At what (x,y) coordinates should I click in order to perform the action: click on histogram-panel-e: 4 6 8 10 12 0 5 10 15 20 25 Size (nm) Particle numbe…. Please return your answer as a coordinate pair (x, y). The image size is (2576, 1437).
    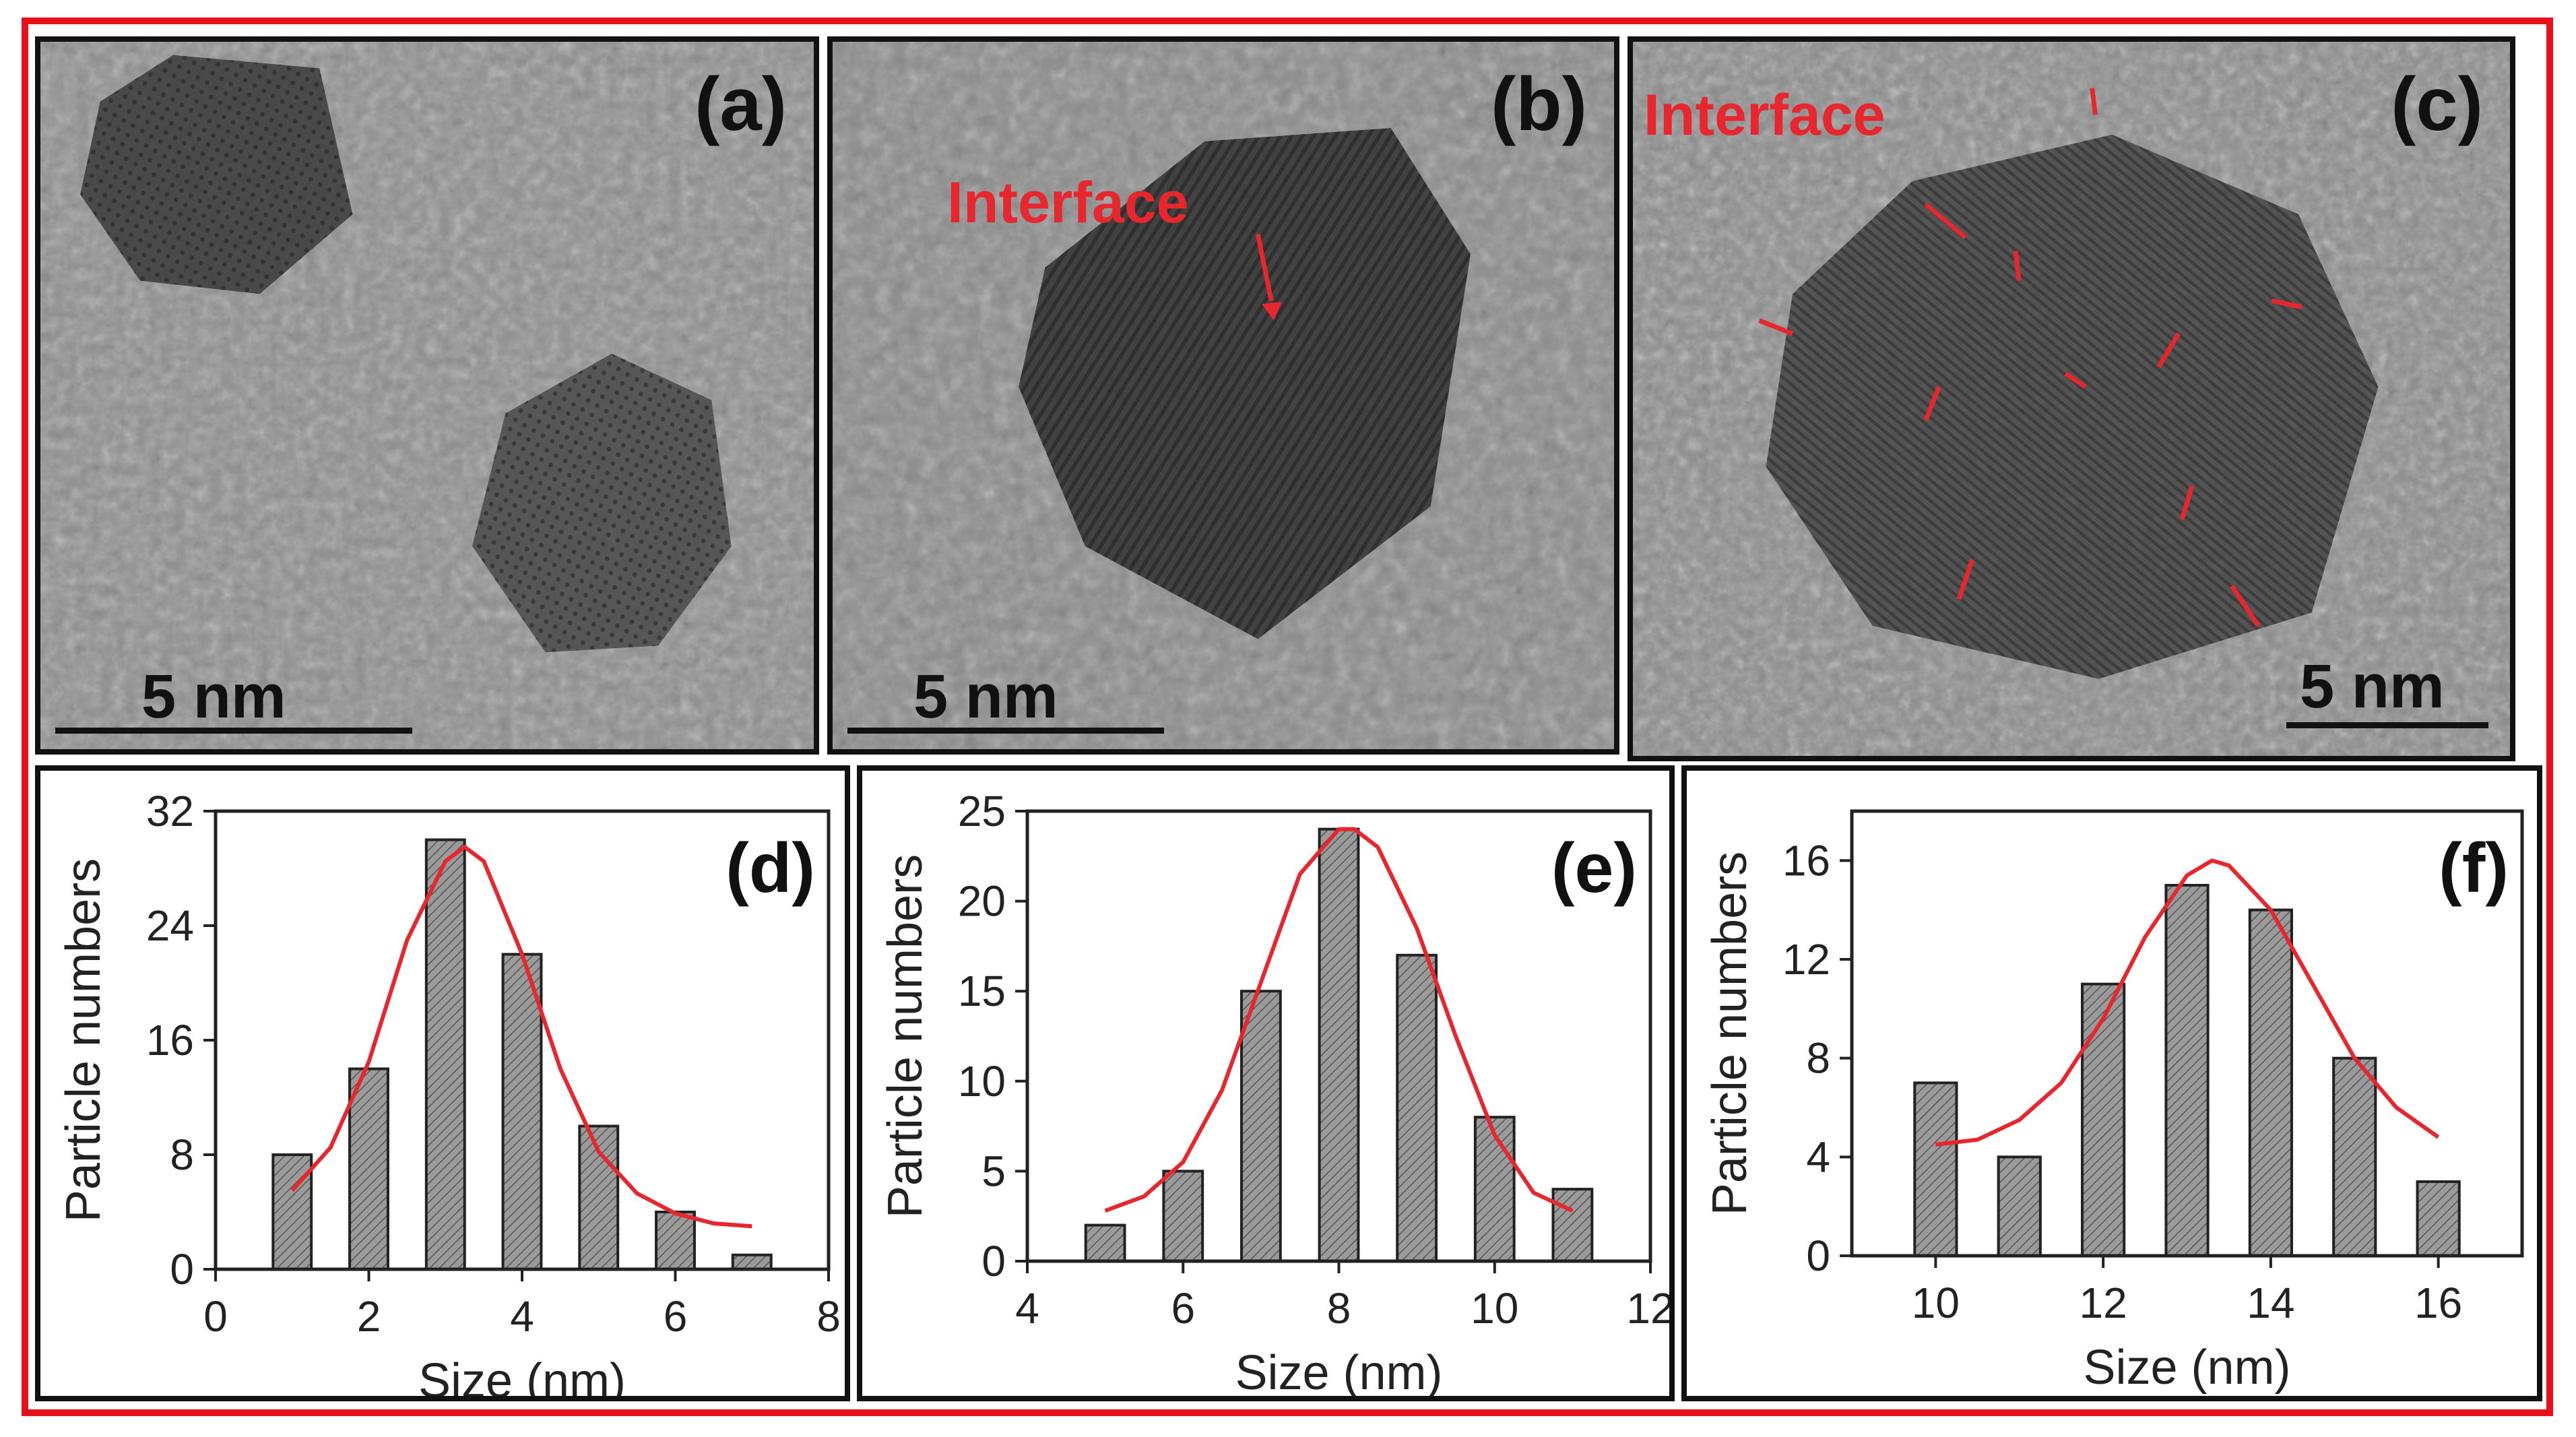
    Looking at the image, I should click on (1266, 1083).